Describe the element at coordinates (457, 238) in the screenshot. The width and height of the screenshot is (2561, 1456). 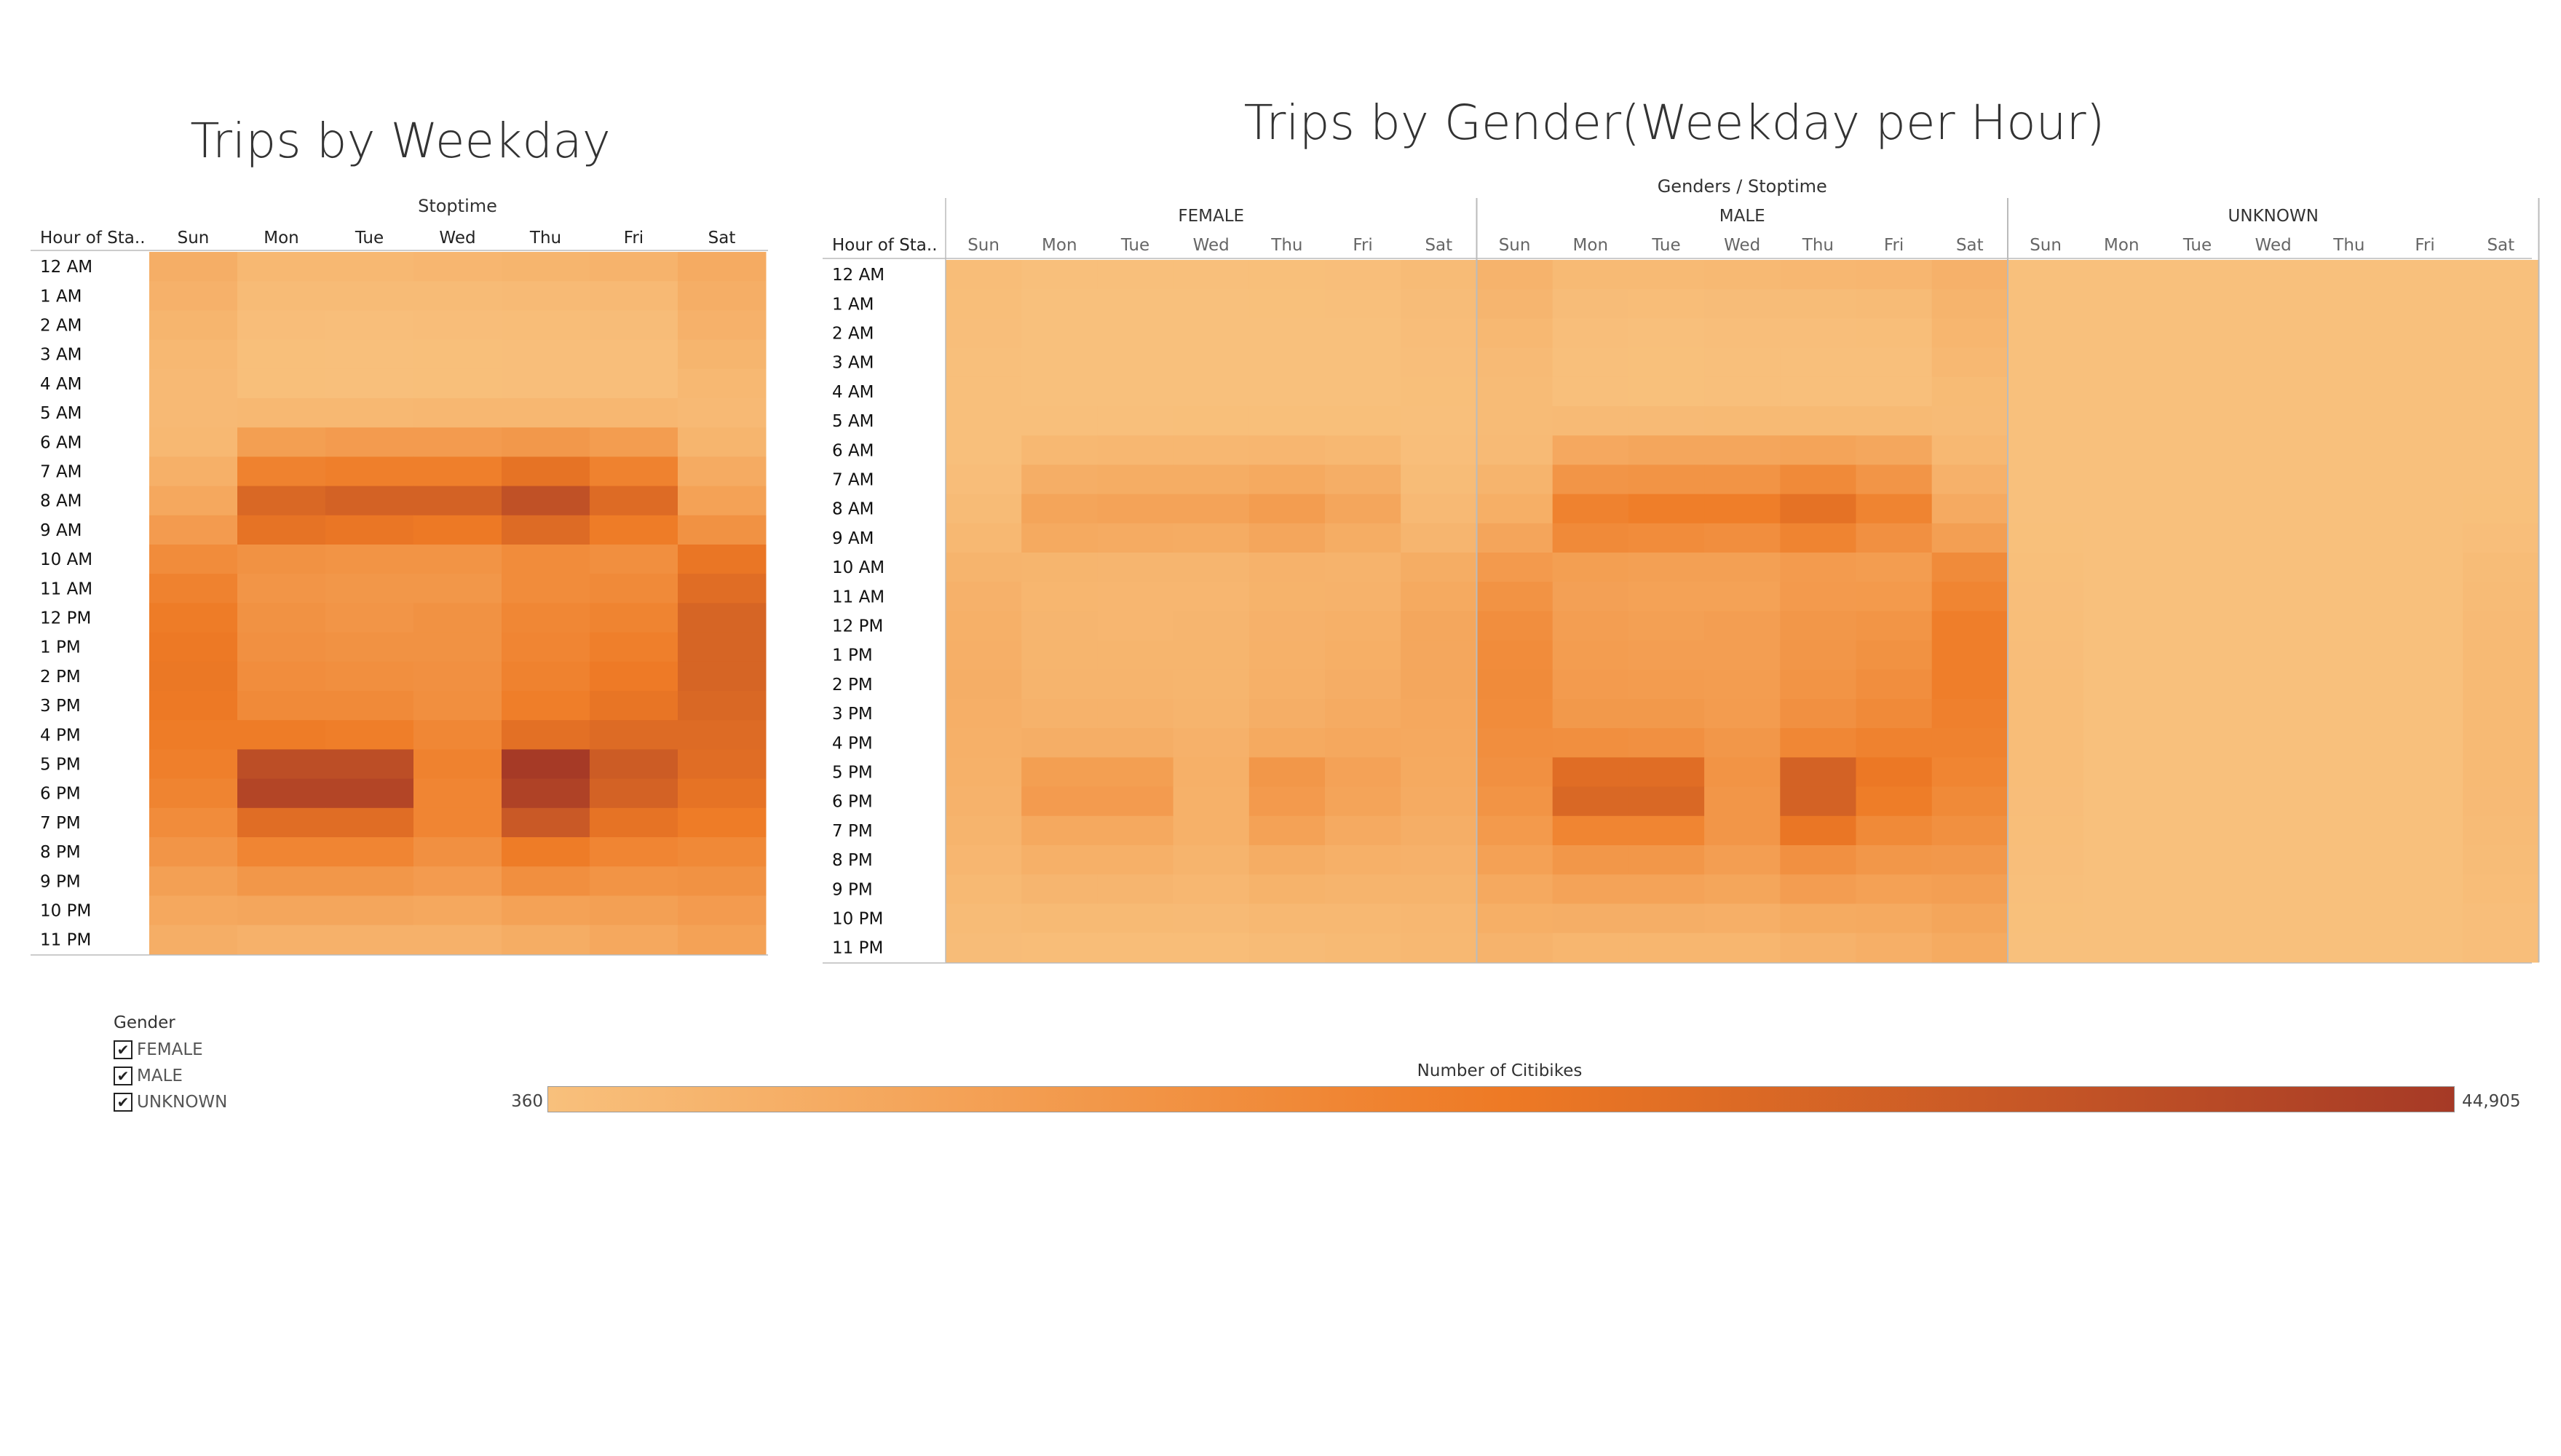
I see `col-label-wed: Wed` at that location.